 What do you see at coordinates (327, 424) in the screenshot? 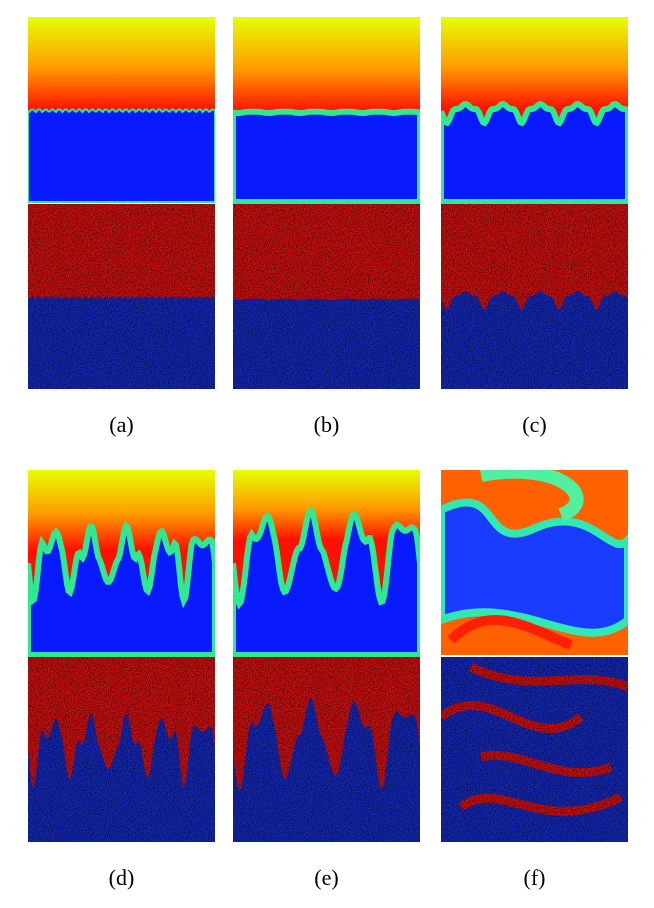
I see `panel-label: (b)` at bounding box center [327, 424].